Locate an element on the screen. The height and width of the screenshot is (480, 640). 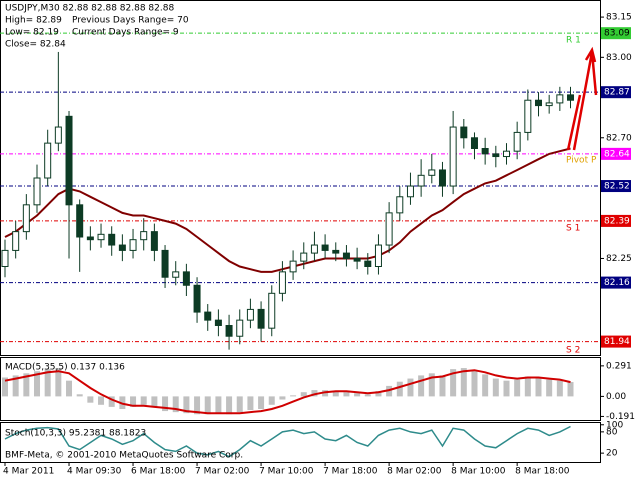
level-label: 82.16 is located at coordinates (617, 283).